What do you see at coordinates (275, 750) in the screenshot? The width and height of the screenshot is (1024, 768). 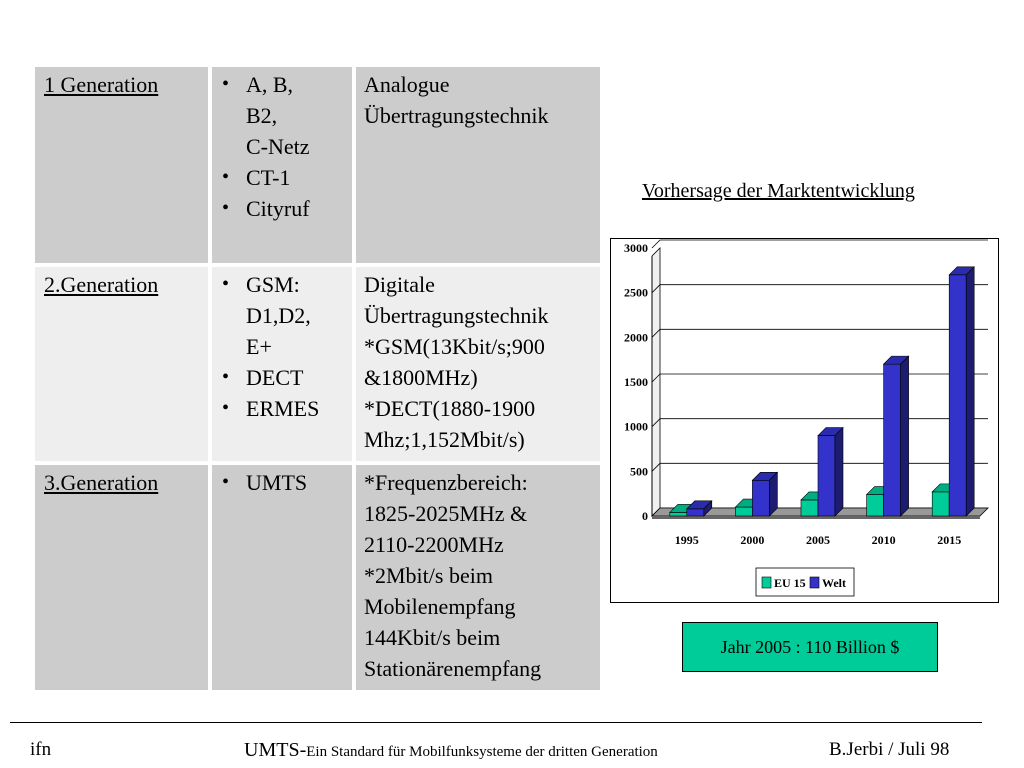 I see `footer-title-main: UMTS-` at bounding box center [275, 750].